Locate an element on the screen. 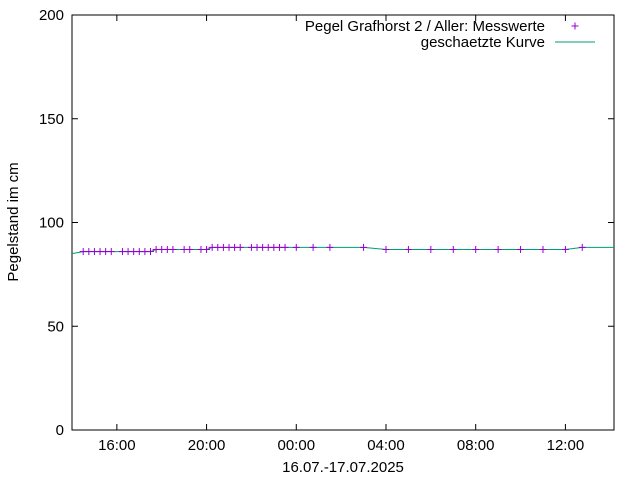 This screenshot has height=480, width=640. y-tick-label: 50 is located at coordinates (55, 326).